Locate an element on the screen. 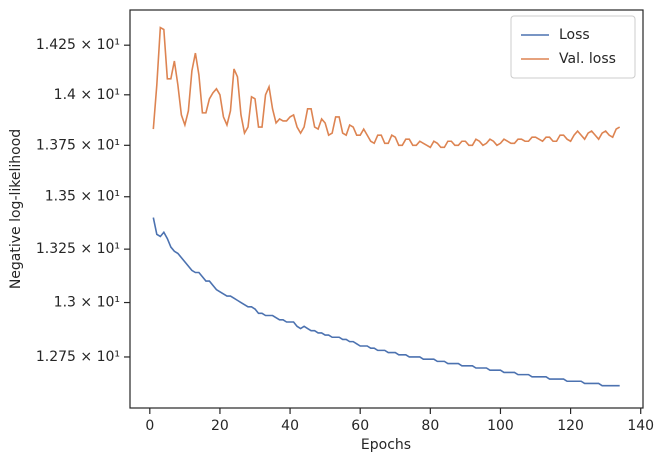 Image resolution: width=666 pixels, height=463 pixels. y-axis-label: Negative log-likelihood is located at coordinates (16, 209).